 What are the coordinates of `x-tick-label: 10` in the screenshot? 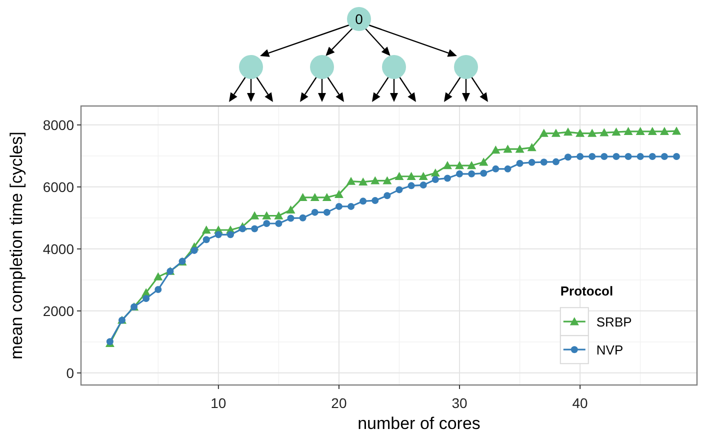 It's located at (218, 403).